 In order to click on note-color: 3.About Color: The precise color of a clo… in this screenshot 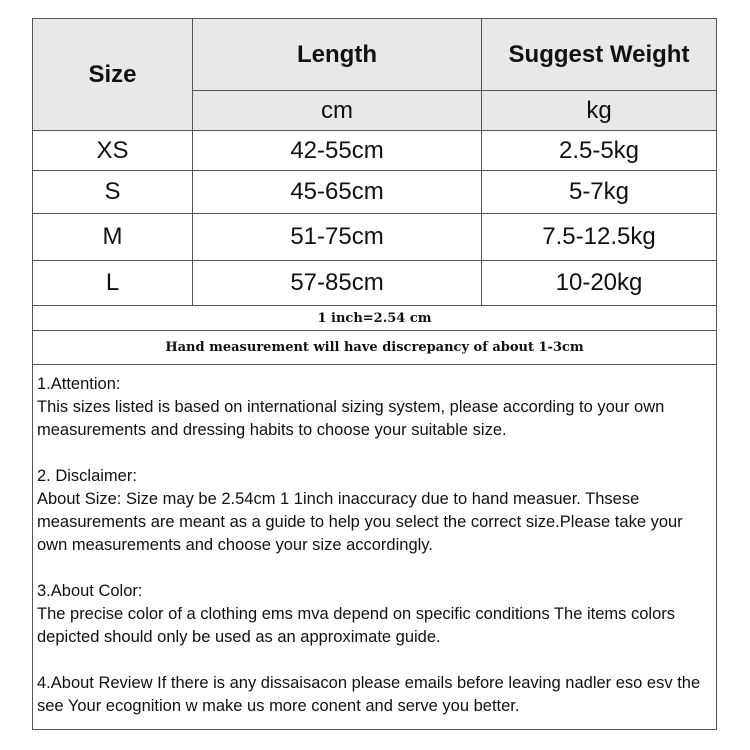, I will do `click(374, 614)`.